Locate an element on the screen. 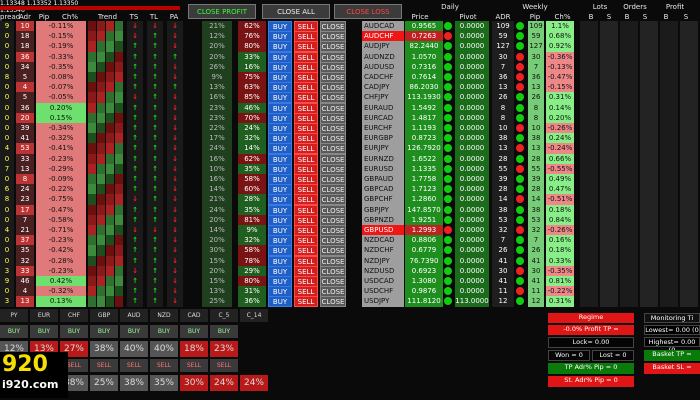 The width and height of the screenshot is (700, 400). pct-right: 58% is located at coordinates (252, 179).